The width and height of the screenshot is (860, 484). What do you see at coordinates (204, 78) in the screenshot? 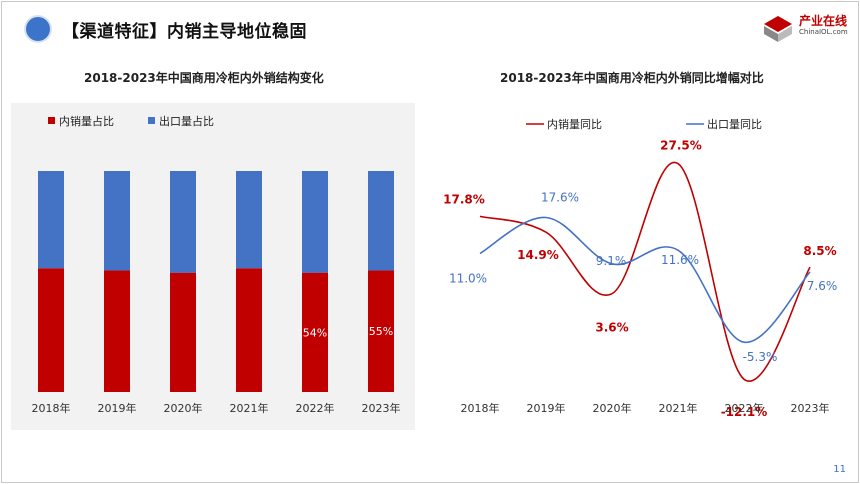
I see `bar-chart-title: 2018-2023年中国商用冷柜内外销结构变化` at bounding box center [204, 78].